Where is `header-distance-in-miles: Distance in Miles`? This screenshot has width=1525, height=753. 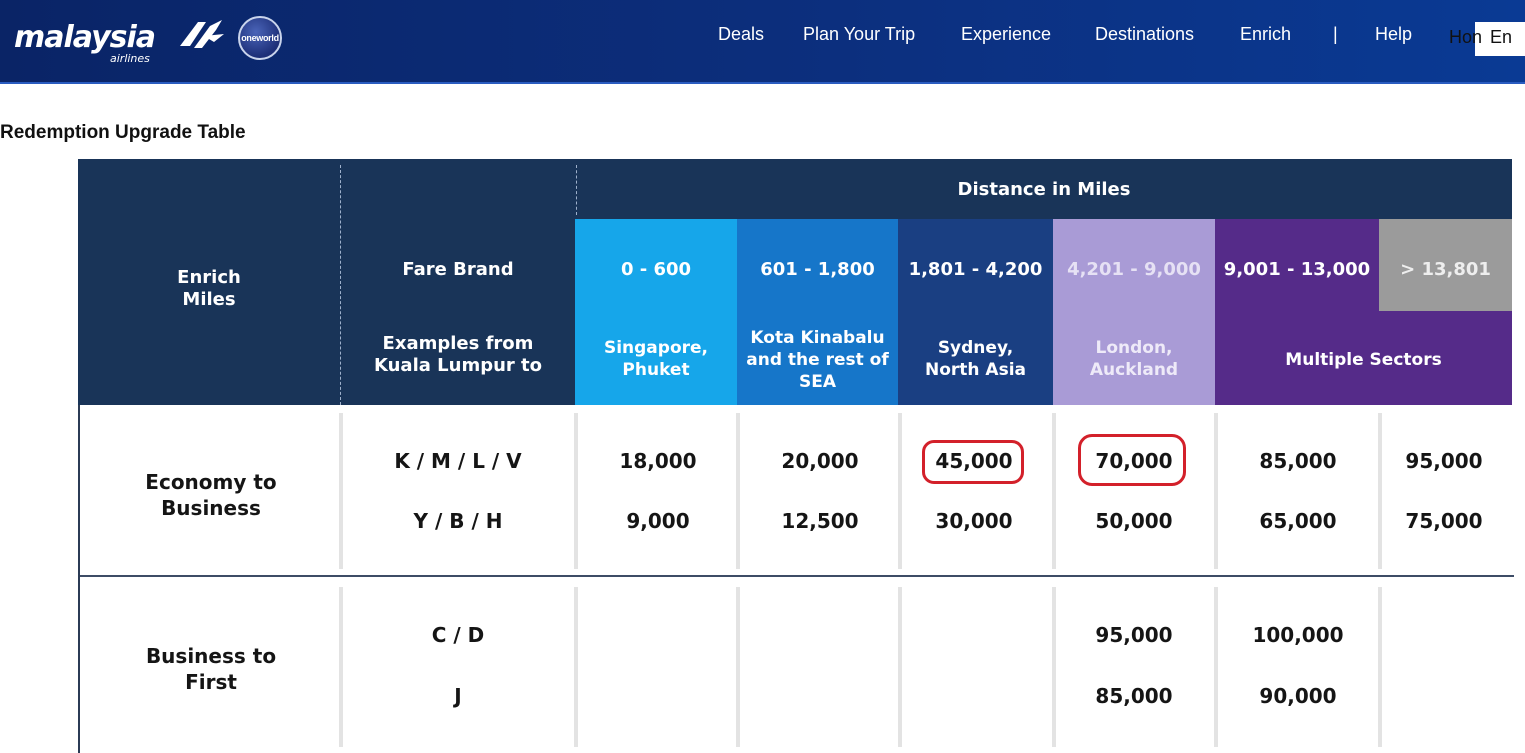 header-distance-in-miles: Distance in Miles is located at coordinates (1044, 189).